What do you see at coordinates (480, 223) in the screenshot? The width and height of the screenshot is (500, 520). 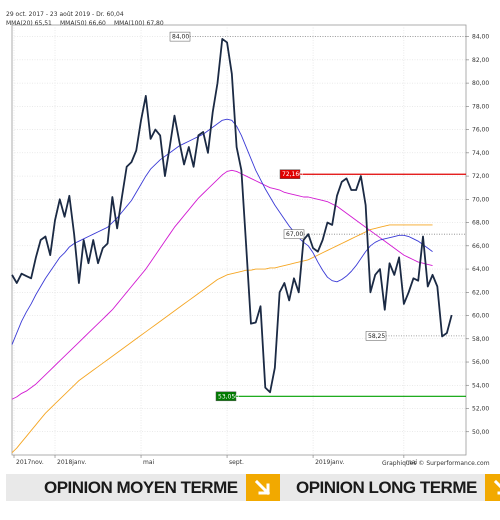 I see `y-tick-label: 68,00` at bounding box center [480, 223].